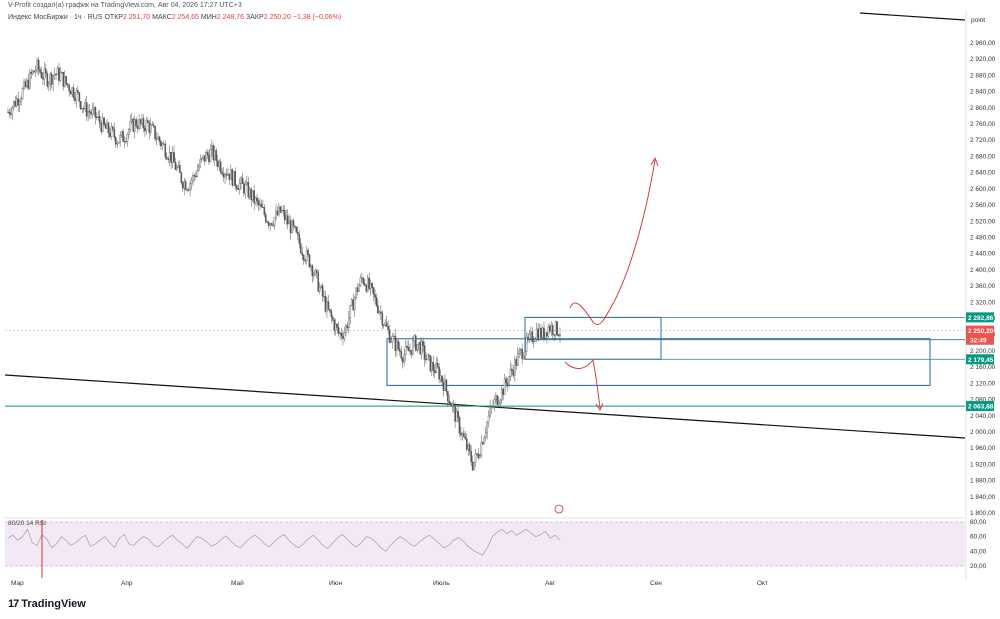 This screenshot has height=619, width=1000. What do you see at coordinates (762, 583) in the screenshot?
I see `x-tick-label: Окт` at bounding box center [762, 583].